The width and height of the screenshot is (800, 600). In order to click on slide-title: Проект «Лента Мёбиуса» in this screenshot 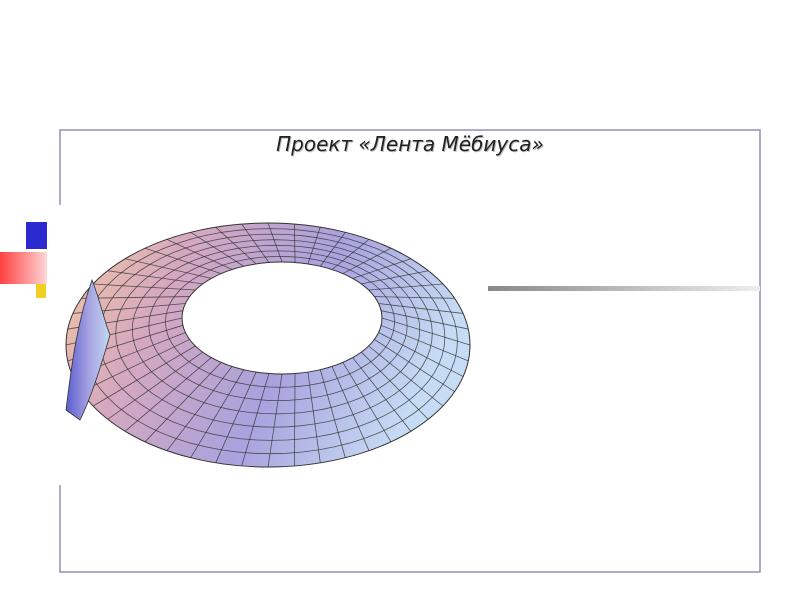, I will do `click(410, 144)`.